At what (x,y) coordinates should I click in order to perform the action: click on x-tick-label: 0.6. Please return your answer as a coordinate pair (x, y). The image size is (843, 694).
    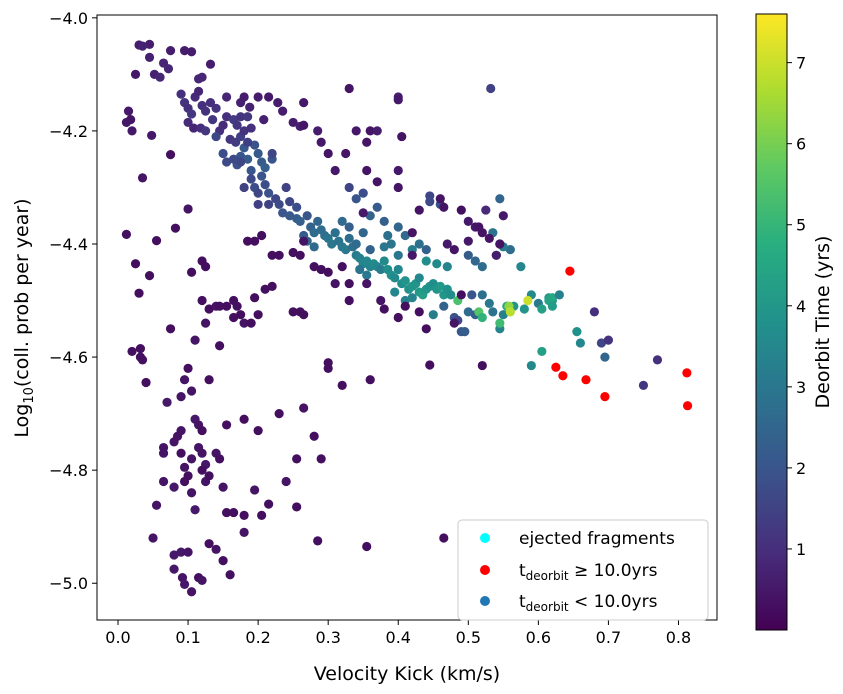
    Looking at the image, I should click on (538, 637).